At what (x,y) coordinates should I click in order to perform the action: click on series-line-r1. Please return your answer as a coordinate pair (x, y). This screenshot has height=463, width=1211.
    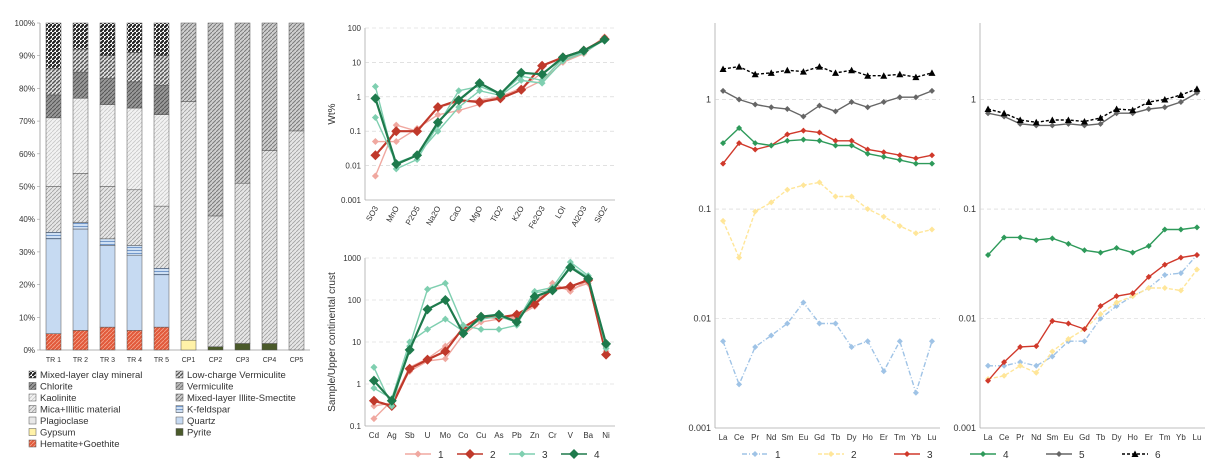
    Looking at the image, I should click on (1093, 310).